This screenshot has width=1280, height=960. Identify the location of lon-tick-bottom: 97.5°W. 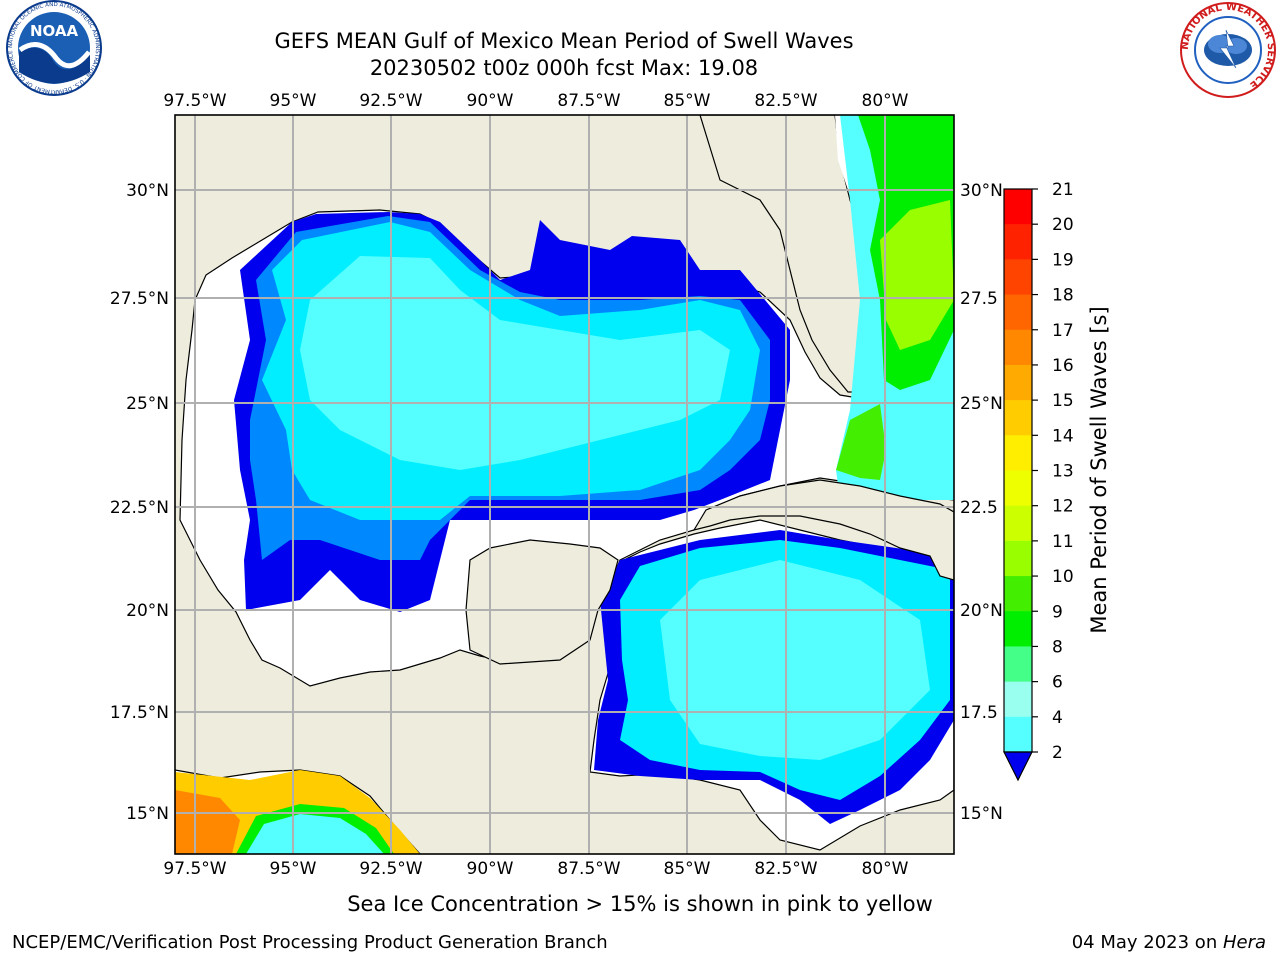
(194, 869).